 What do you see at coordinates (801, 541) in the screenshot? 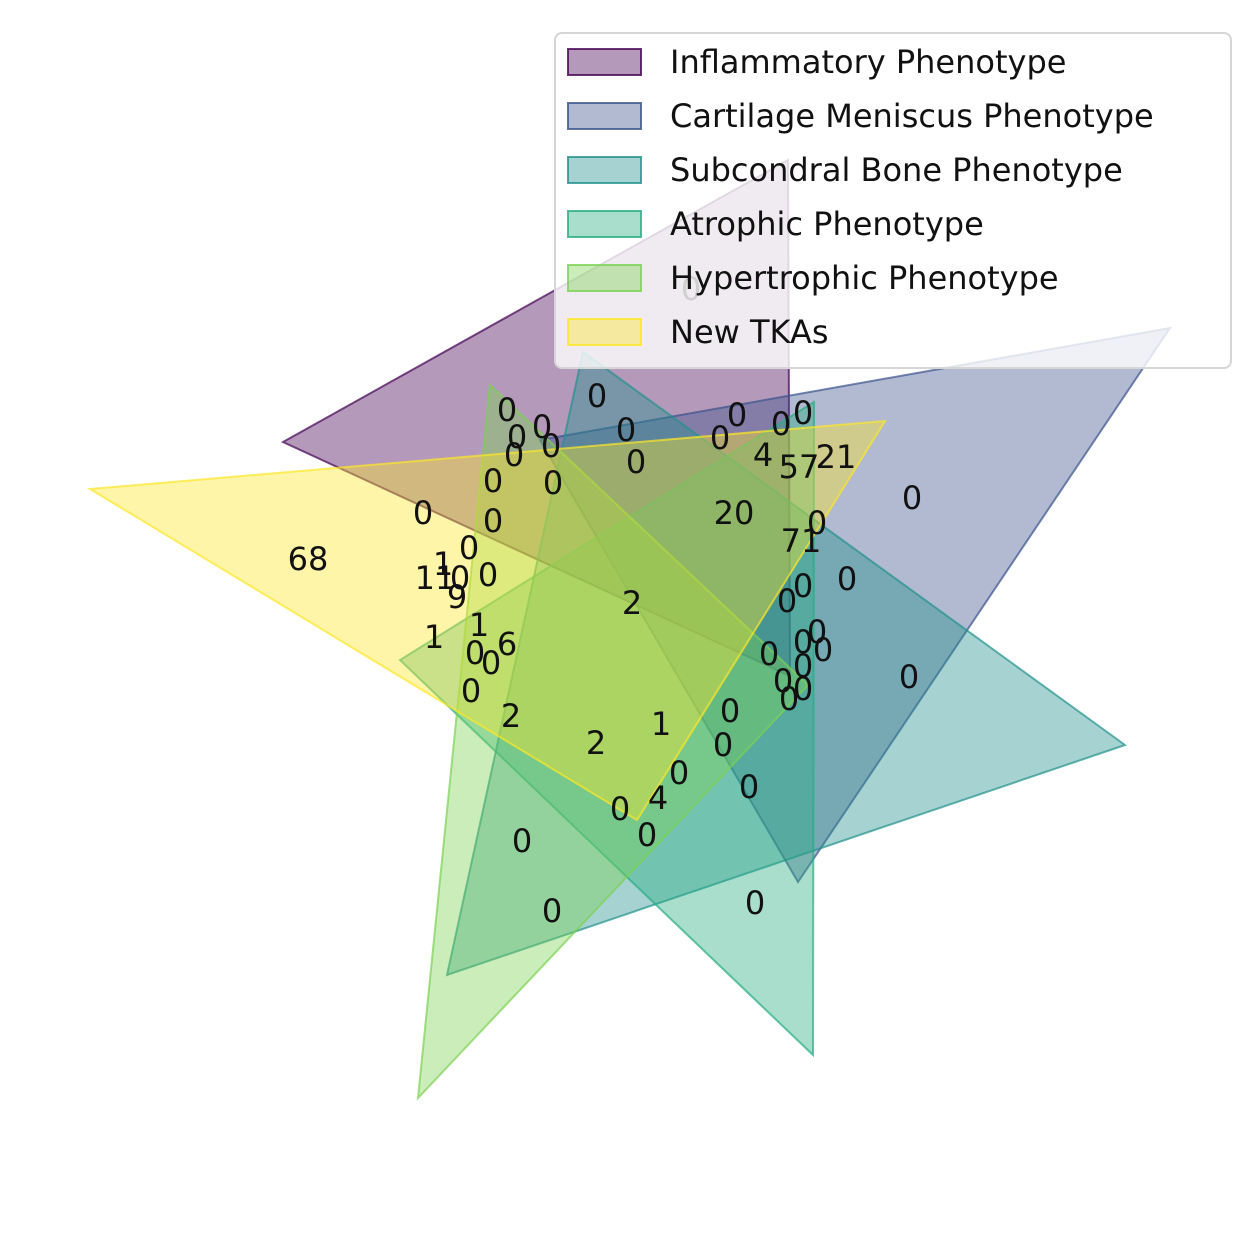
I see `region-count: 71` at bounding box center [801, 541].